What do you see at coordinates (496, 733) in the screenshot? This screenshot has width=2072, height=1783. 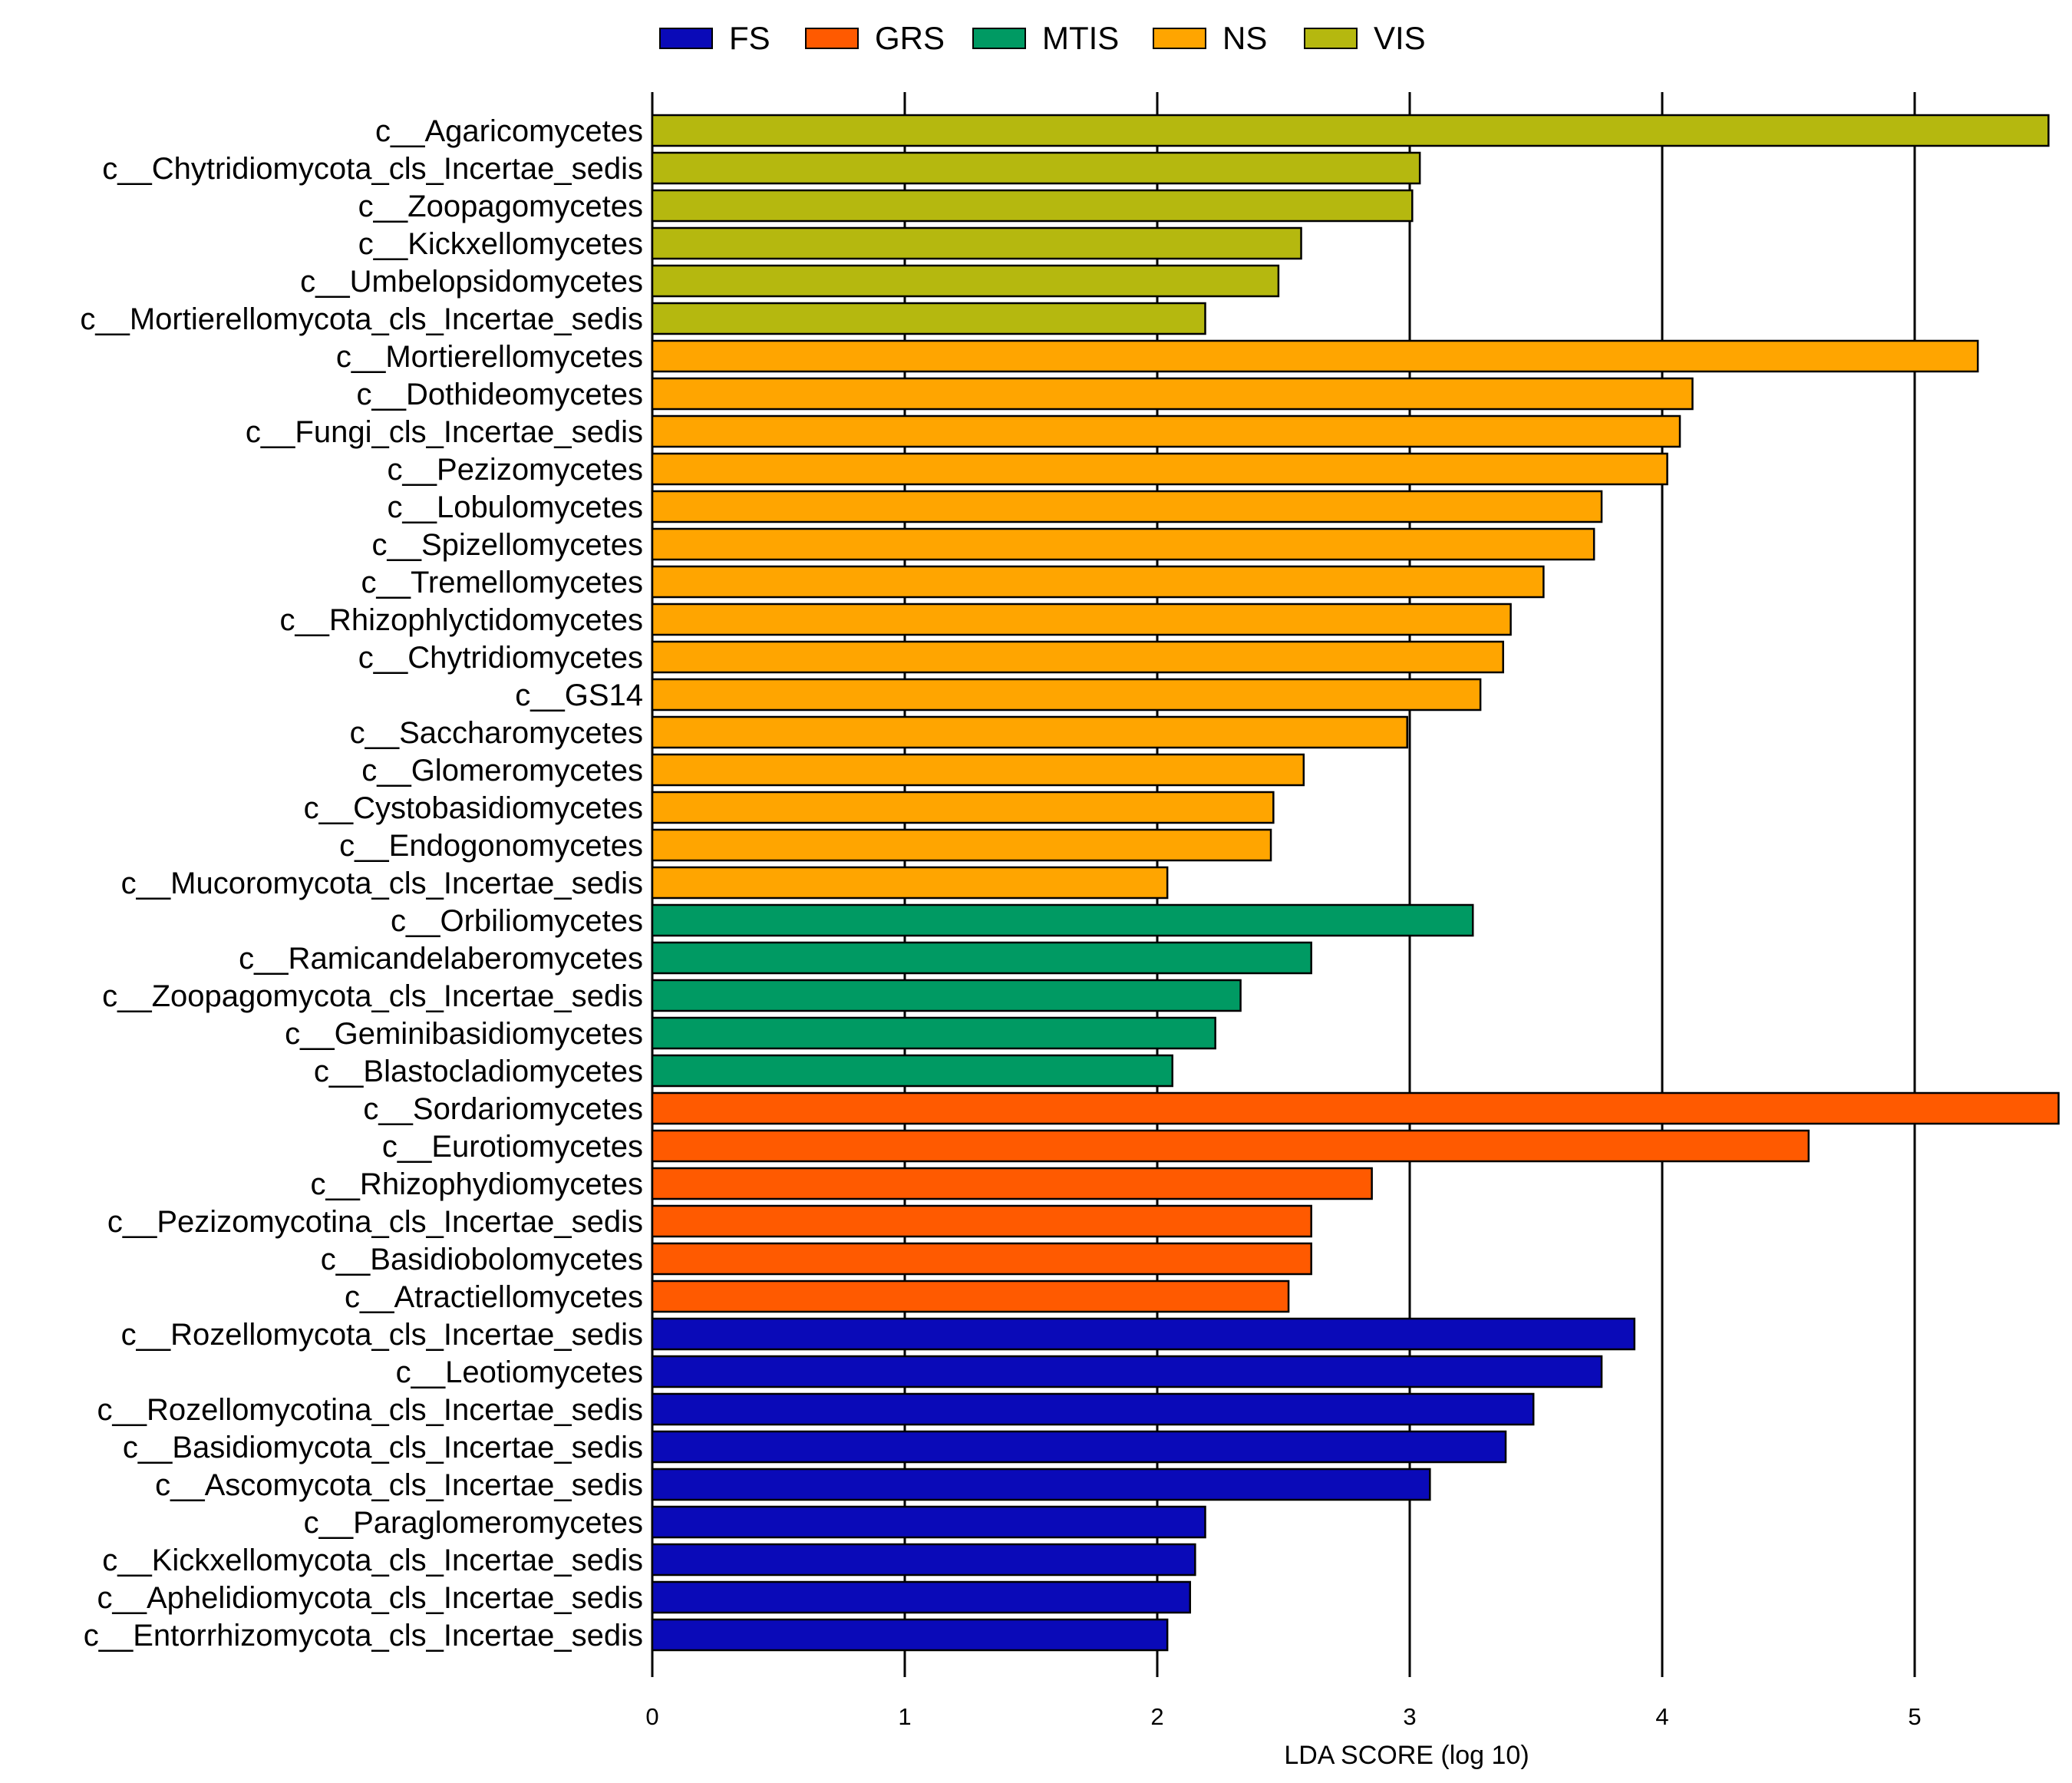 I see `category-label: c__Saccharomycetes` at bounding box center [496, 733].